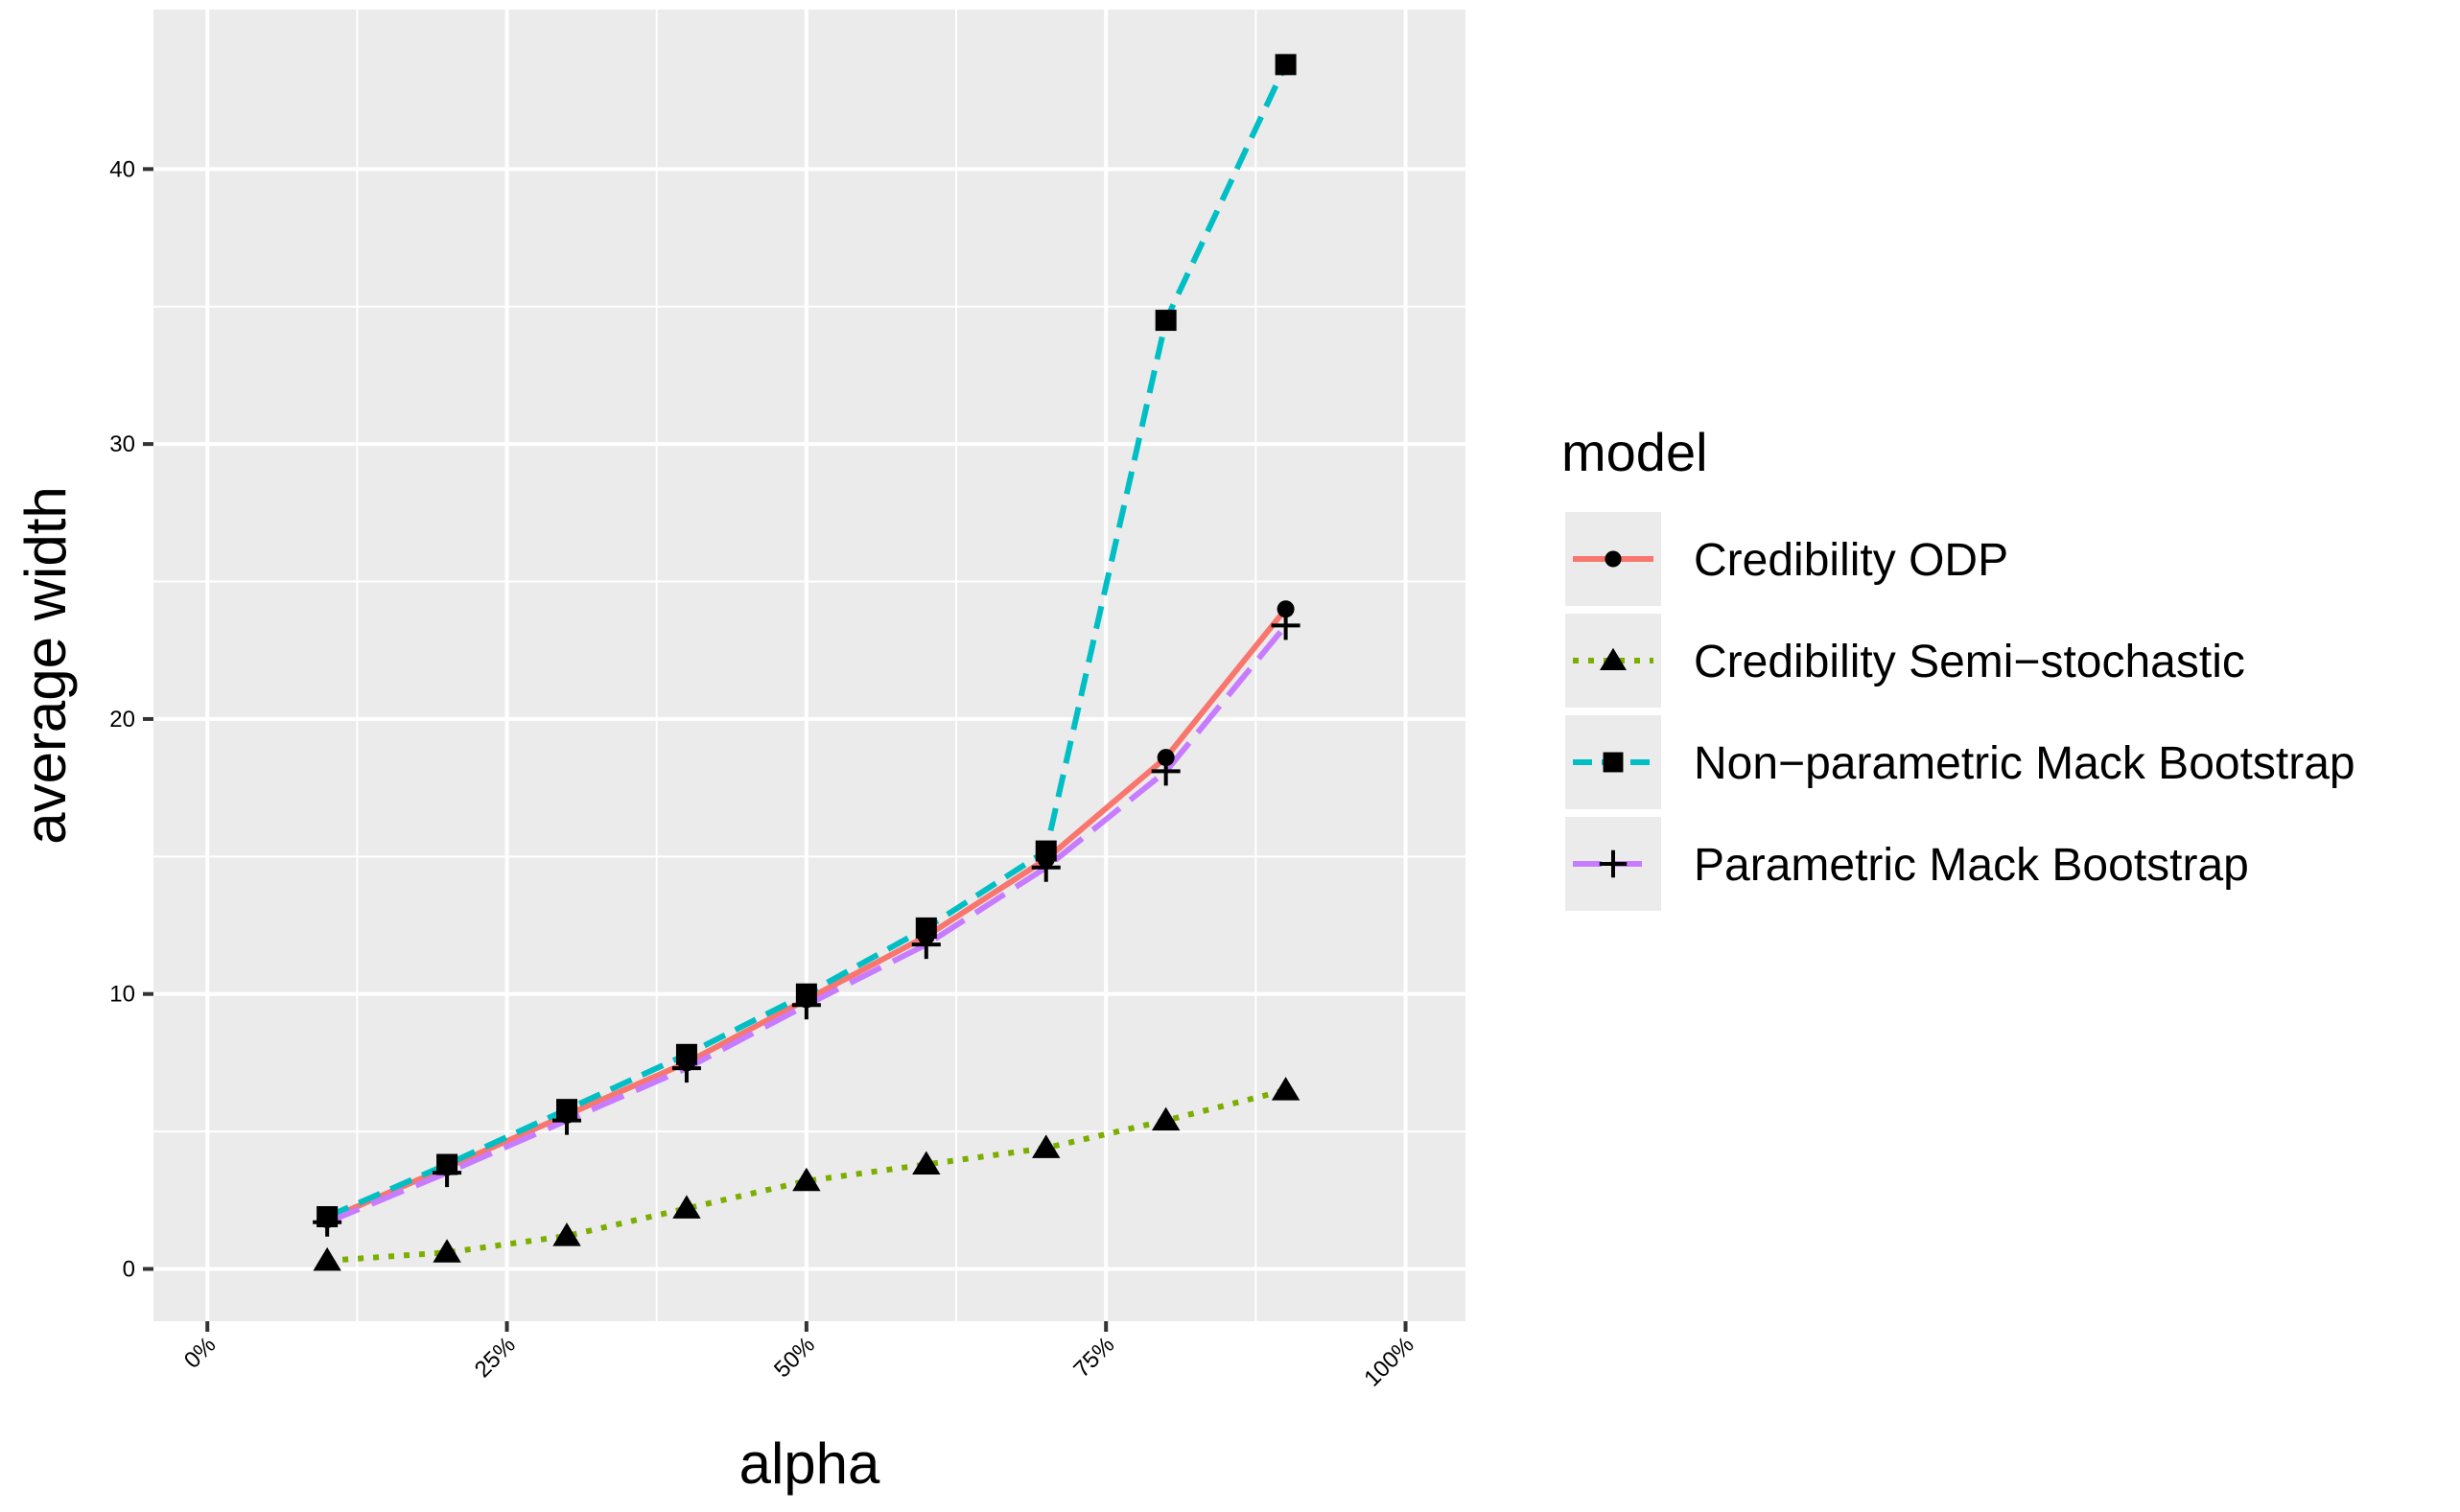 The width and height of the screenshot is (2460, 1512). What do you see at coordinates (1389, 1362) in the screenshot?
I see `x-tick-label: 100%` at bounding box center [1389, 1362].